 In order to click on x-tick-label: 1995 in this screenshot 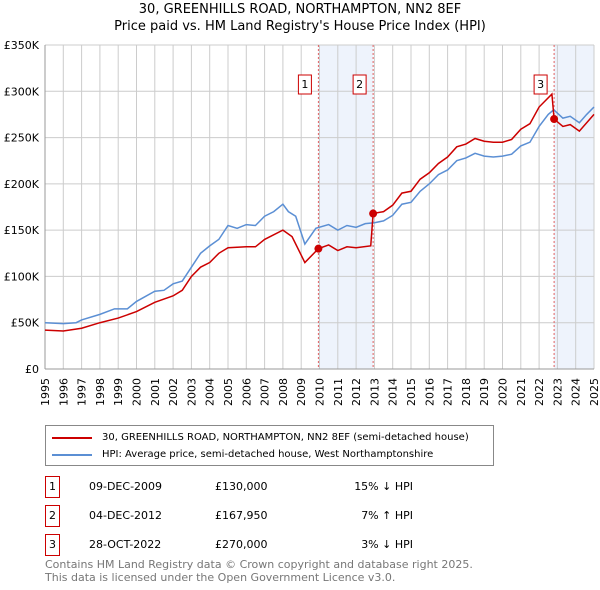, I will do `click(45, 392)`.